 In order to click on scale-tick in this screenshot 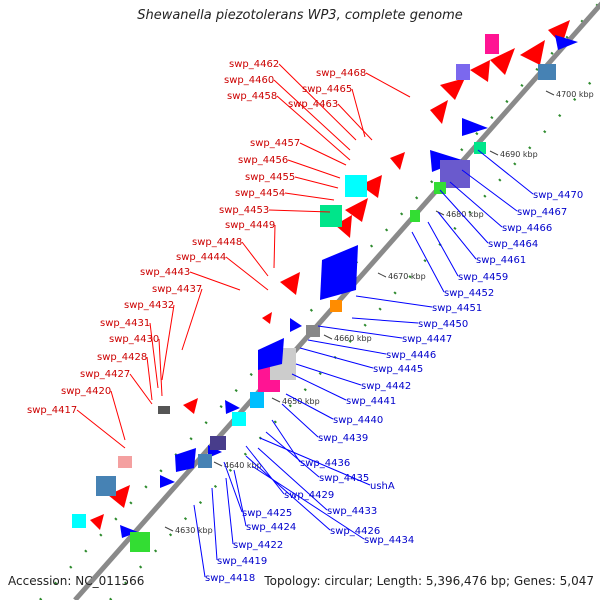, I will do `click(550, 93)`.